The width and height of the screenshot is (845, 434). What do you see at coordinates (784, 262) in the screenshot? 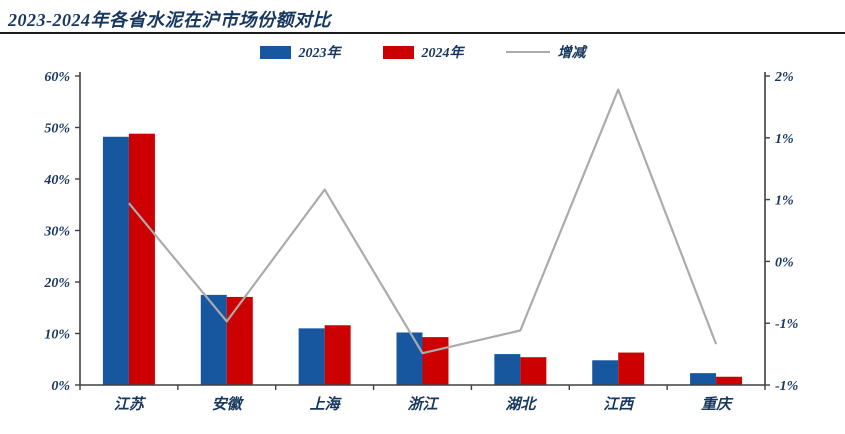
I see `right-tick-label: 0%` at bounding box center [784, 262].